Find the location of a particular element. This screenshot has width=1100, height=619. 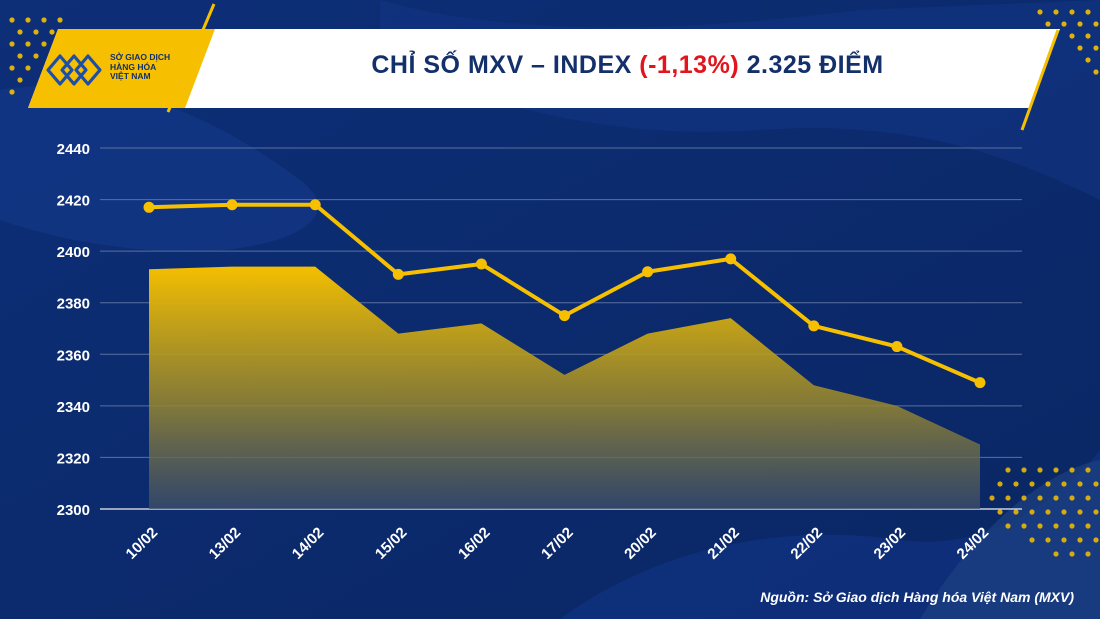

x-tick-label: 24/02 is located at coordinates (973, 543).